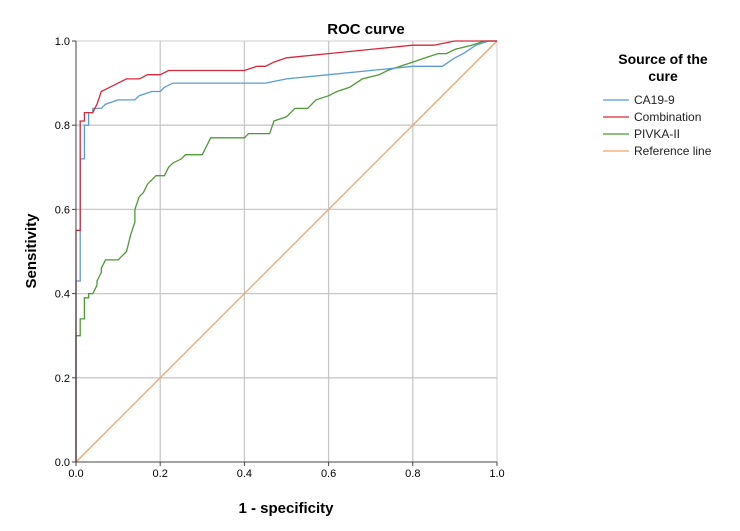 The height and width of the screenshot is (531, 740). I want to click on x-tick-label: 0.4, so click(244, 474).